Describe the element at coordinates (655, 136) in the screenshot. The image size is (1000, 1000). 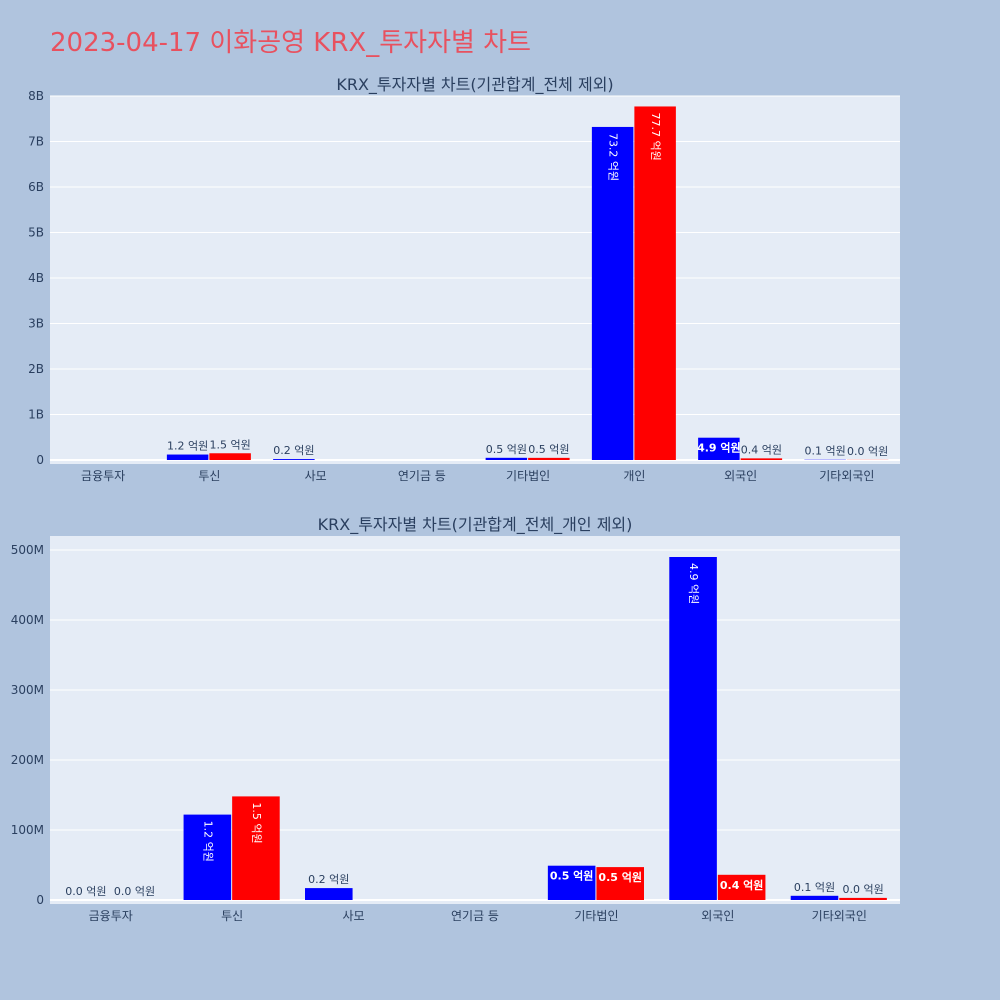
I see `data-label: 77.7 억원` at that location.